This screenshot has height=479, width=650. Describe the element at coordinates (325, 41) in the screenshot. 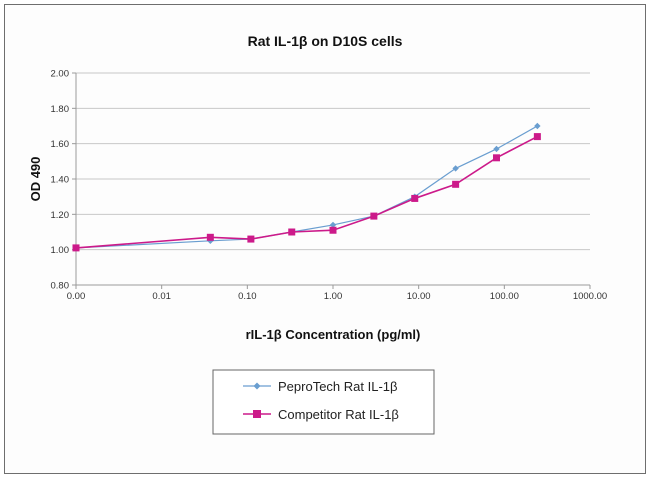

I see `chart-title: Rat IL-1β on D10S cells` at that location.